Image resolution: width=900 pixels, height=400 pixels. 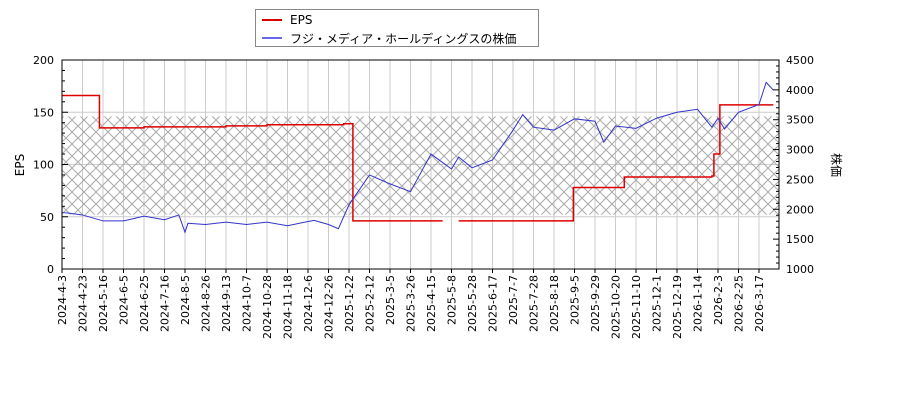 I want to click on x-tick-label: 2026-2-3, so click(x=718, y=300).